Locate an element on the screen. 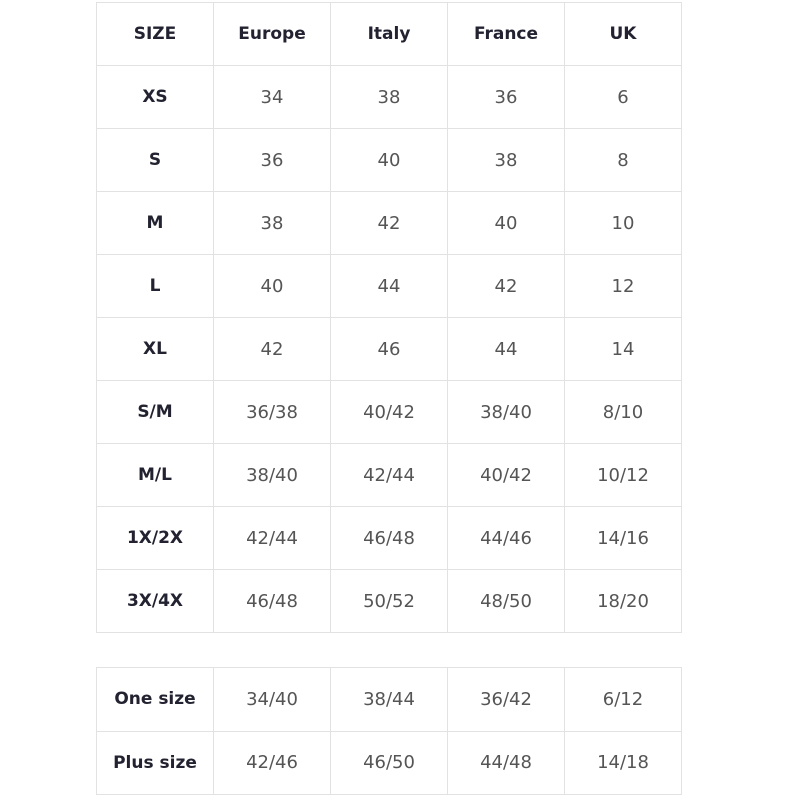  size-value-cell: 36/42 is located at coordinates (506, 699).